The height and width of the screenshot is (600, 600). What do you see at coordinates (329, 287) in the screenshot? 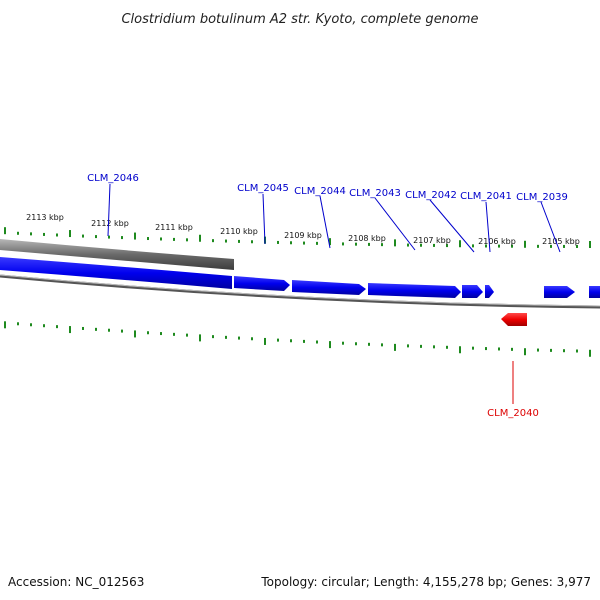
I see `gene-arrow-CLM_2044` at bounding box center [329, 287].